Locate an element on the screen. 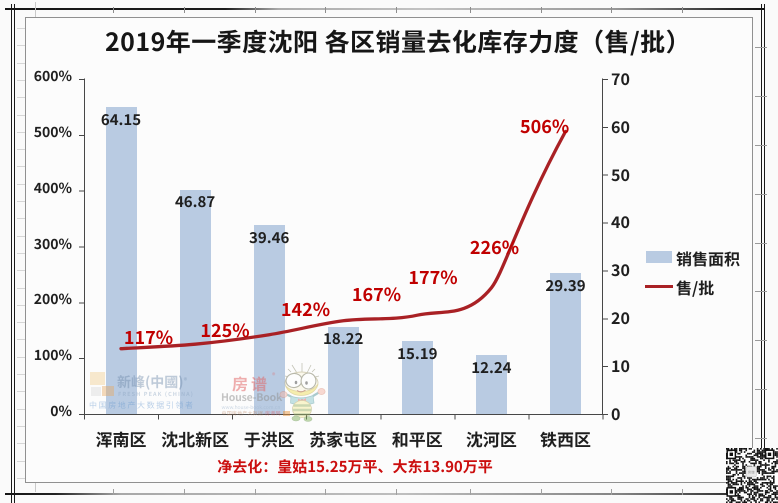 The height and width of the screenshot is (503, 778). svg-text: 房谱 is located at coordinates (752, 473).